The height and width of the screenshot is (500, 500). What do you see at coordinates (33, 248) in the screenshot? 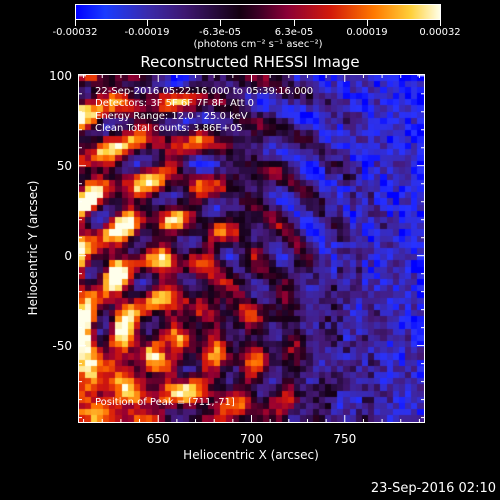
I see `y-axis-label: Heliocentric Y (arcsec)` at bounding box center [33, 248].